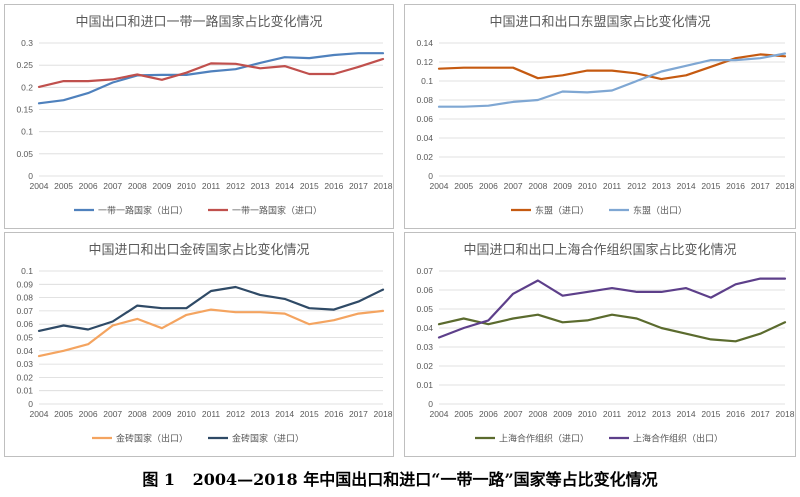  Describe the element at coordinates (152, 439) in the screenshot. I see `legend-label: 金砖国家（出口）` at that location.